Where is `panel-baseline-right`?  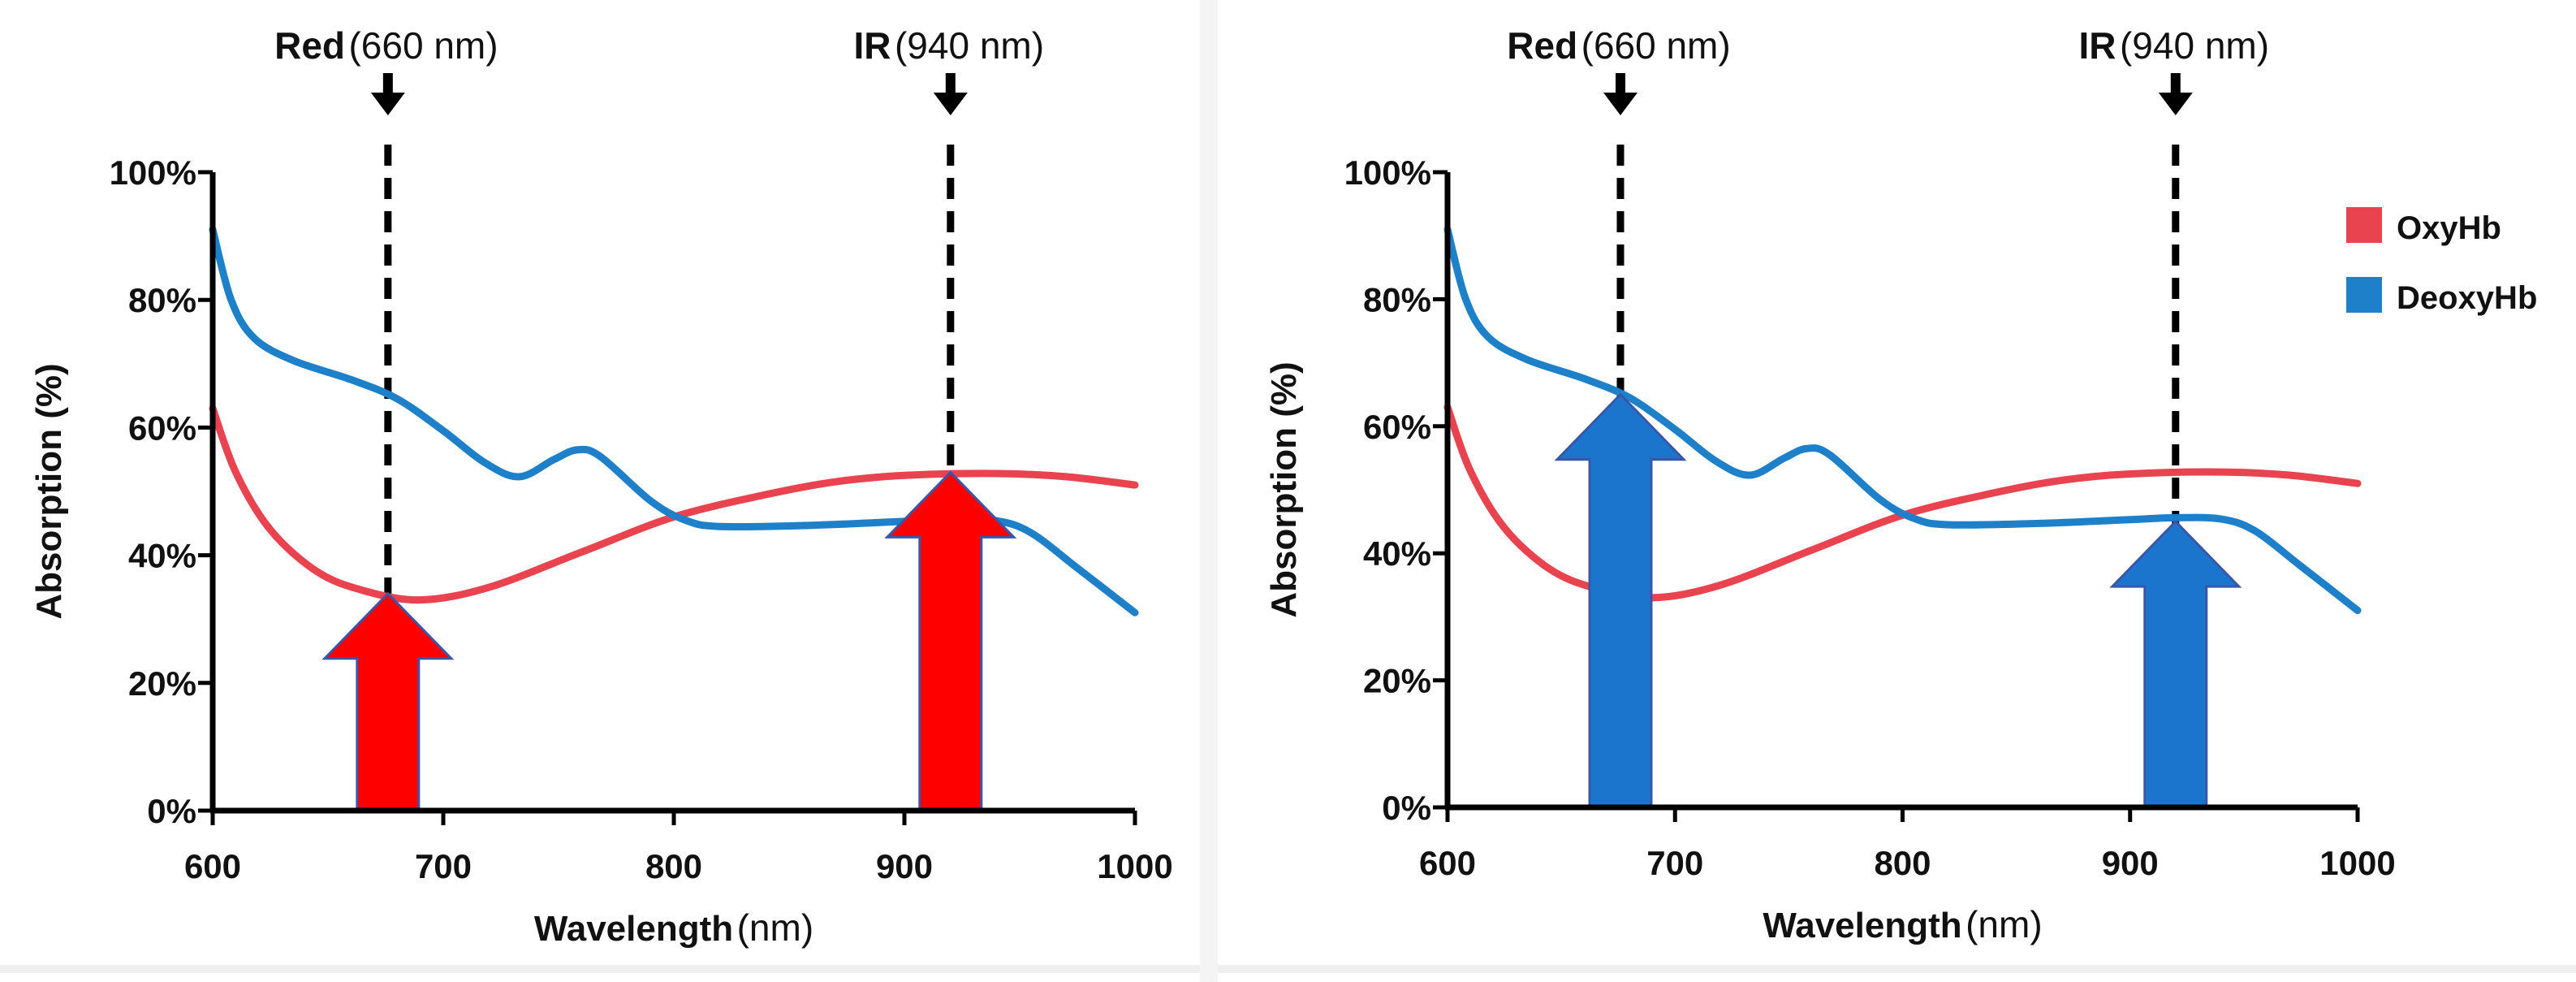
panel-baseline-right is located at coordinates (1897, 969).